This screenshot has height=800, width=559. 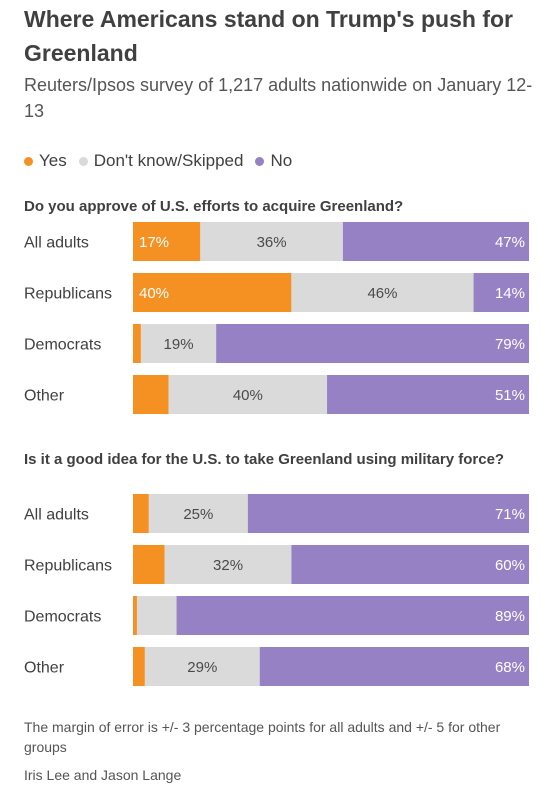 I want to click on legend-label-dont-know: Don't know/Skipped, so click(x=168, y=160).